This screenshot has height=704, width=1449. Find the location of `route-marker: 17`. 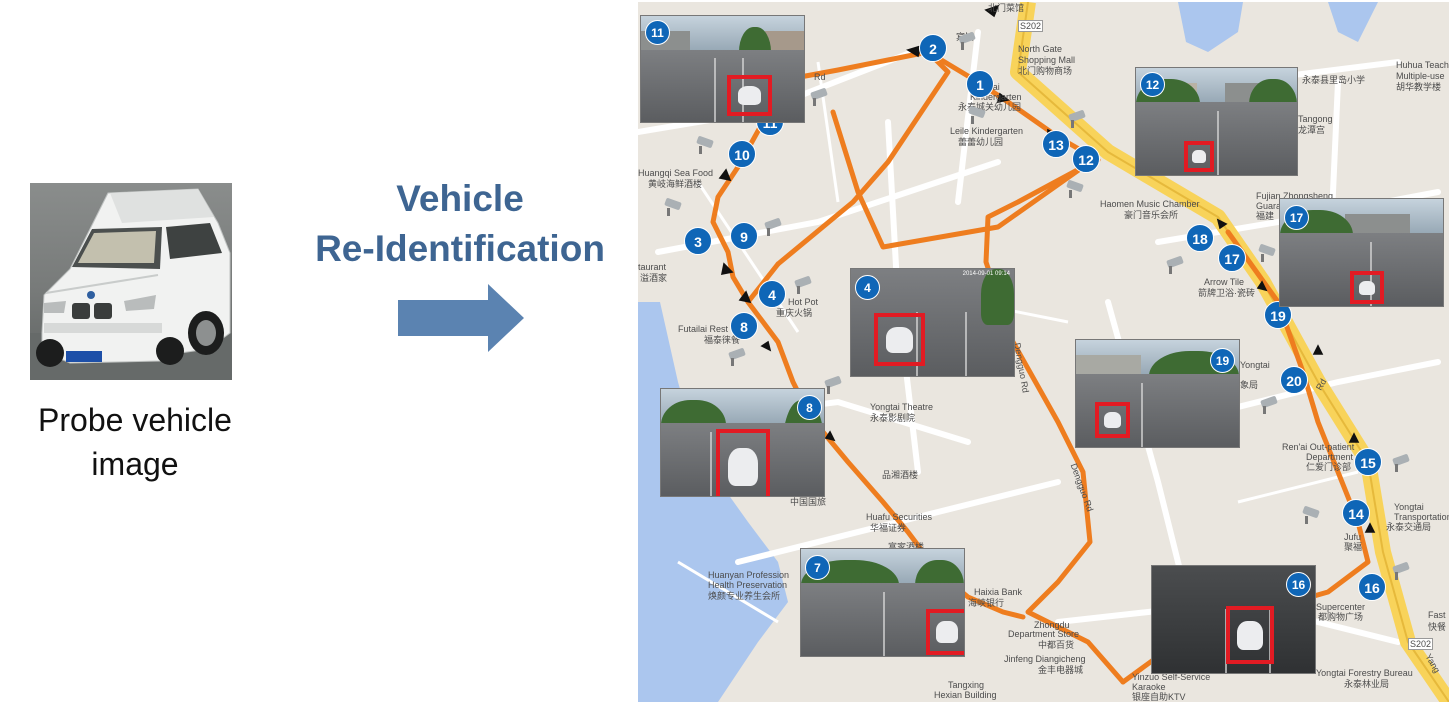

route-marker: 17 is located at coordinates (1232, 258).